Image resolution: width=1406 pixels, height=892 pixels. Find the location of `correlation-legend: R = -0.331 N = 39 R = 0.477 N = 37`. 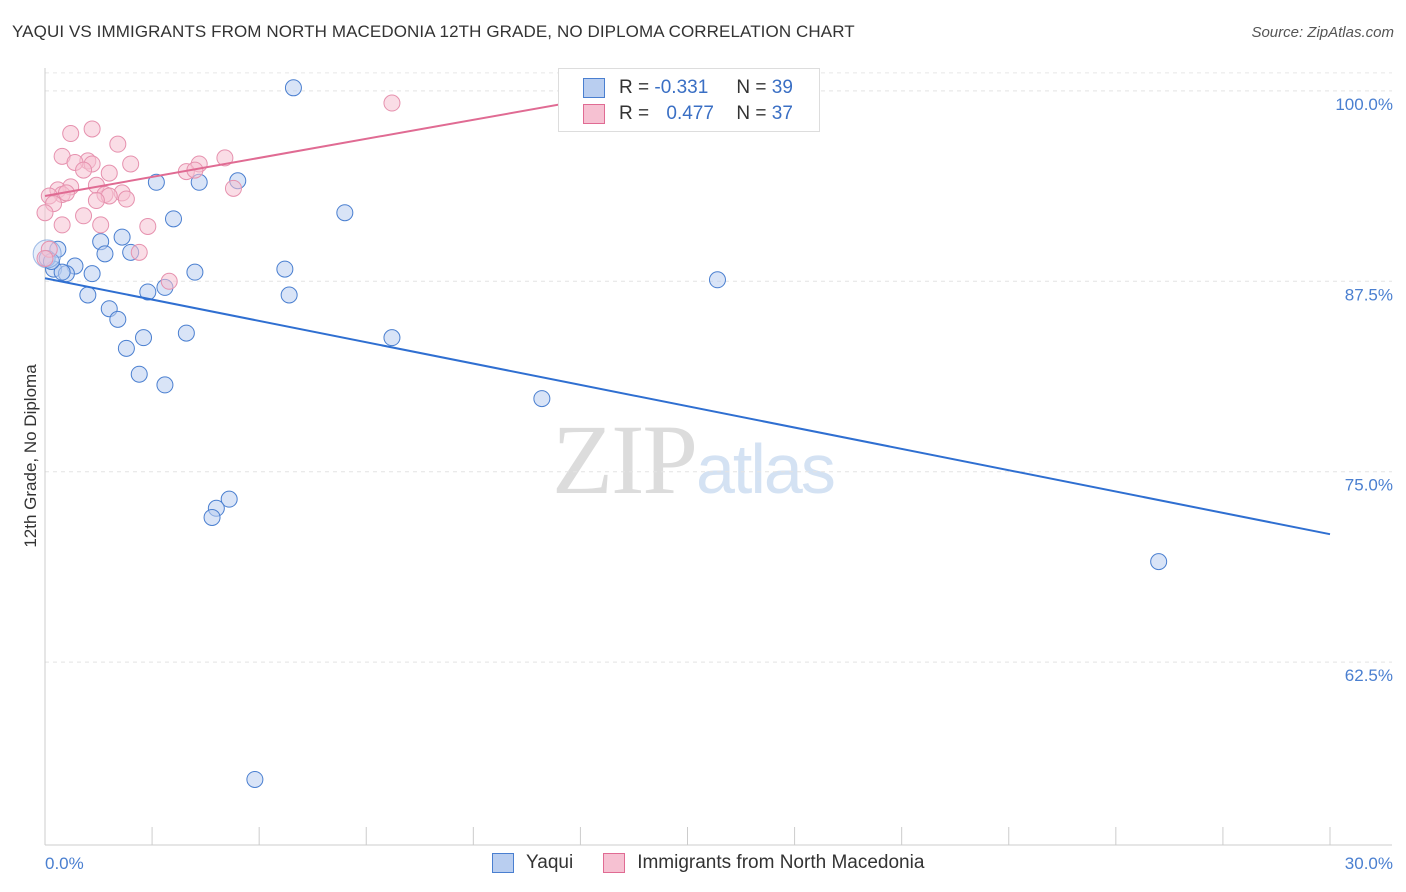

correlation-legend: R = -0.331 N = 39 R = 0.477 N = 37 is located at coordinates (689, 100).